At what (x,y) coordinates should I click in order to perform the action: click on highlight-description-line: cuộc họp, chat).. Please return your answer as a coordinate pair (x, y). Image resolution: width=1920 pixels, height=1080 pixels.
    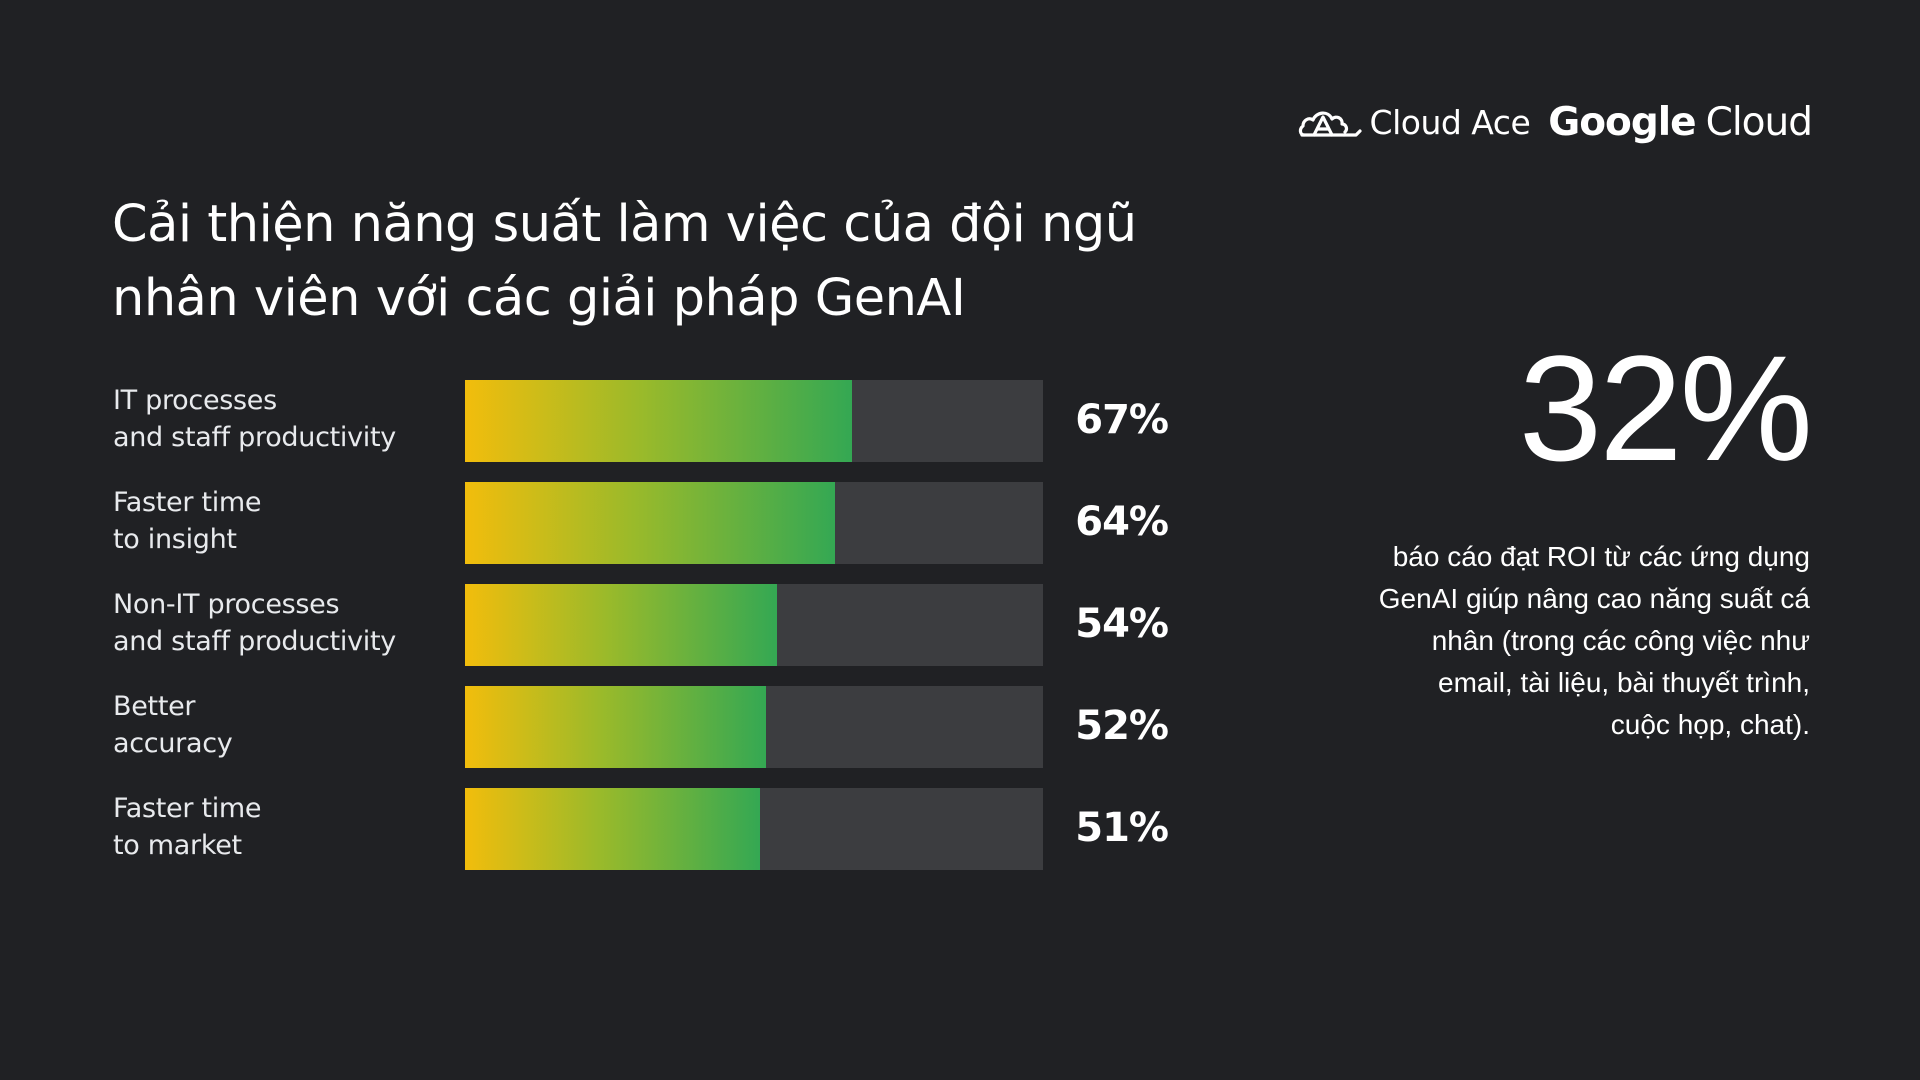
    Looking at the image, I should click on (1710, 724).